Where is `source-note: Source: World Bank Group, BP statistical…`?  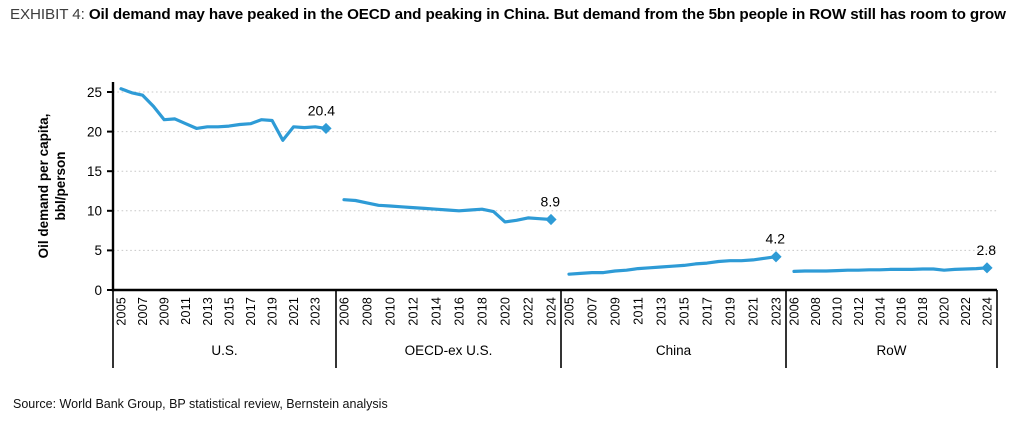
source-note: Source: World Bank Group, BP statistical… is located at coordinates (200, 404).